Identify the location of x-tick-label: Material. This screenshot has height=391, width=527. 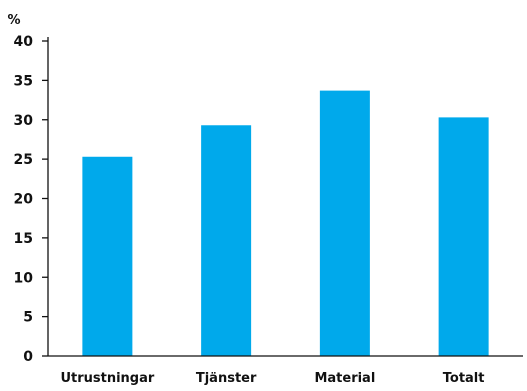
(344, 378).